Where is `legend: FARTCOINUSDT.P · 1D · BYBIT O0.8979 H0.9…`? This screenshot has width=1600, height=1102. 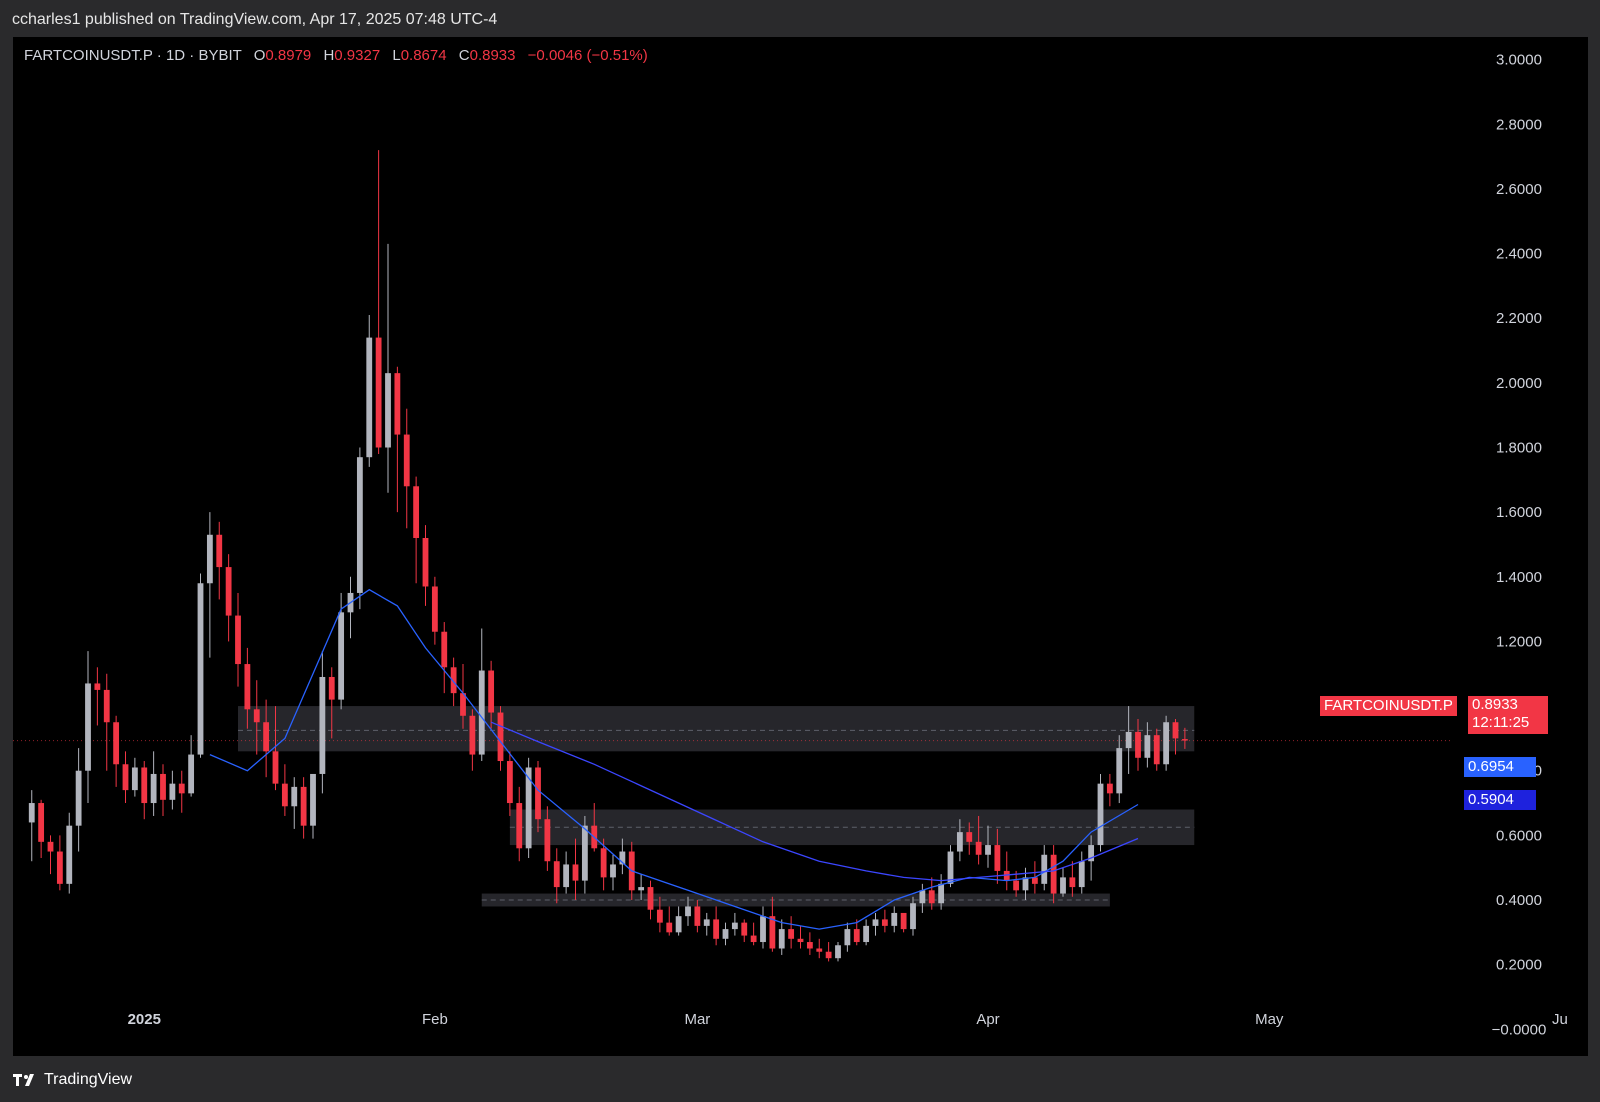 legend: FARTCOINUSDT.P · 1D · BYBIT O0.8979 H0.9… is located at coordinates (336, 55).